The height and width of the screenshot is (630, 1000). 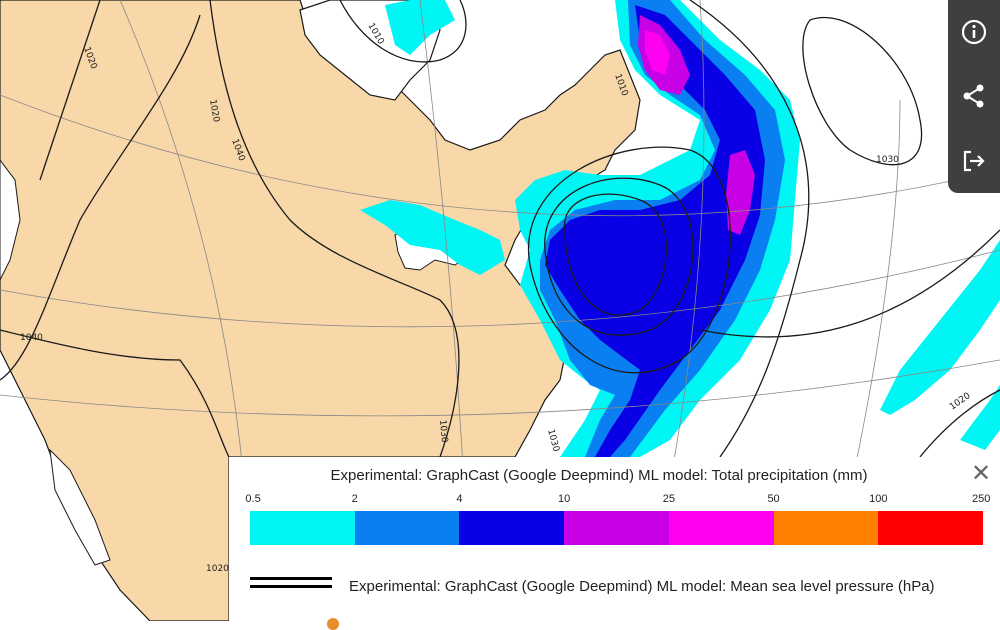 What do you see at coordinates (459, 499) in the screenshot?
I see `scale-tick-label: 4` at bounding box center [459, 499].